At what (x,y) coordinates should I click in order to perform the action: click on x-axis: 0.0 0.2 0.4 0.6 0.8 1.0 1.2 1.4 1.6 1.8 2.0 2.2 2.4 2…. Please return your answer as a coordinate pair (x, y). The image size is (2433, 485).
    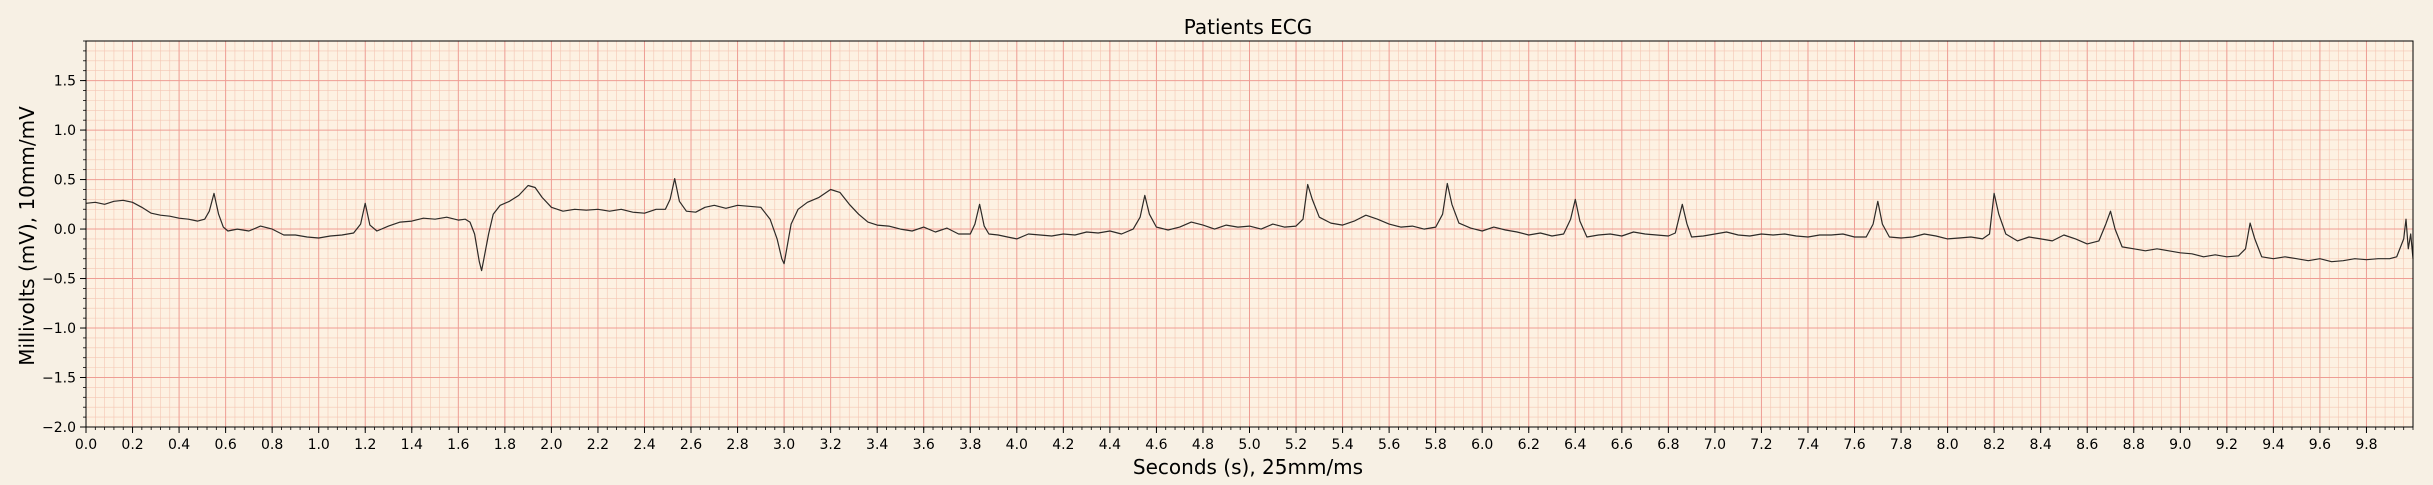
    Looking at the image, I should click on (1244, 440).